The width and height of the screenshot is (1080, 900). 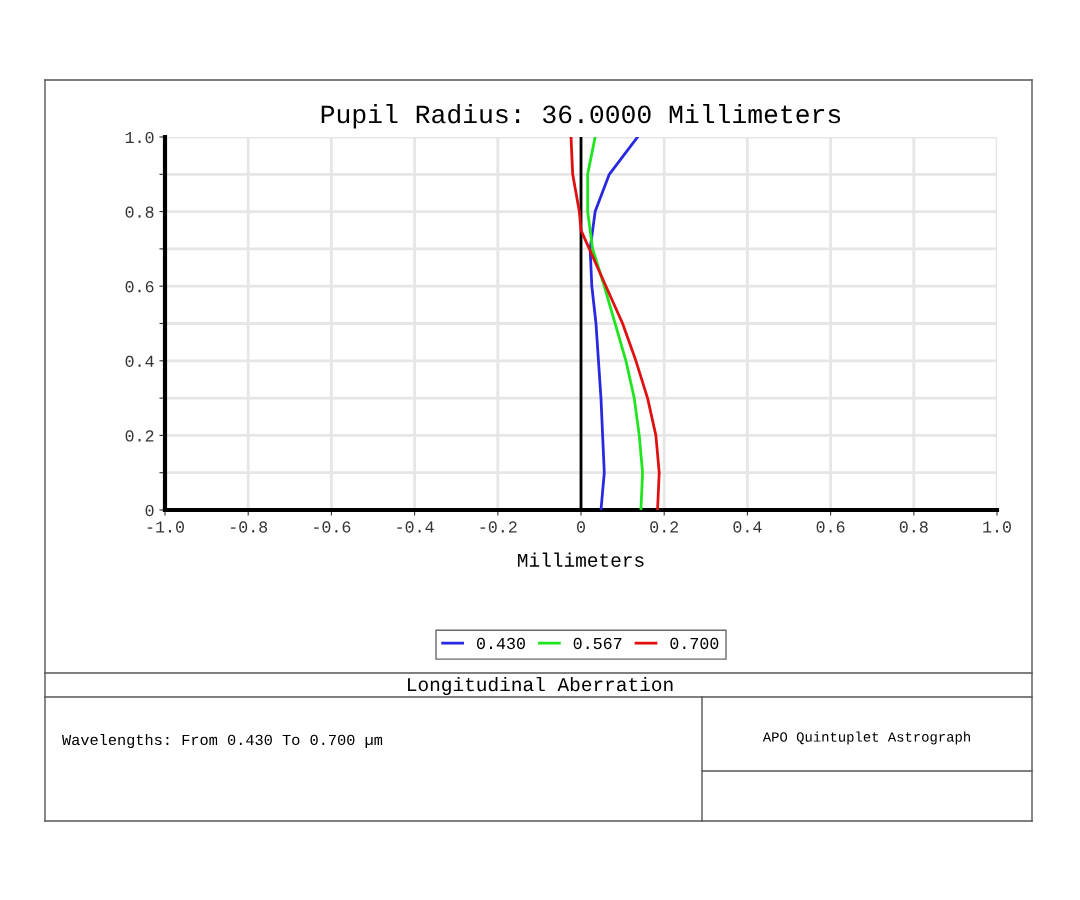 What do you see at coordinates (581, 559) in the screenshot?
I see `x-axis-title: Millimeters` at bounding box center [581, 559].